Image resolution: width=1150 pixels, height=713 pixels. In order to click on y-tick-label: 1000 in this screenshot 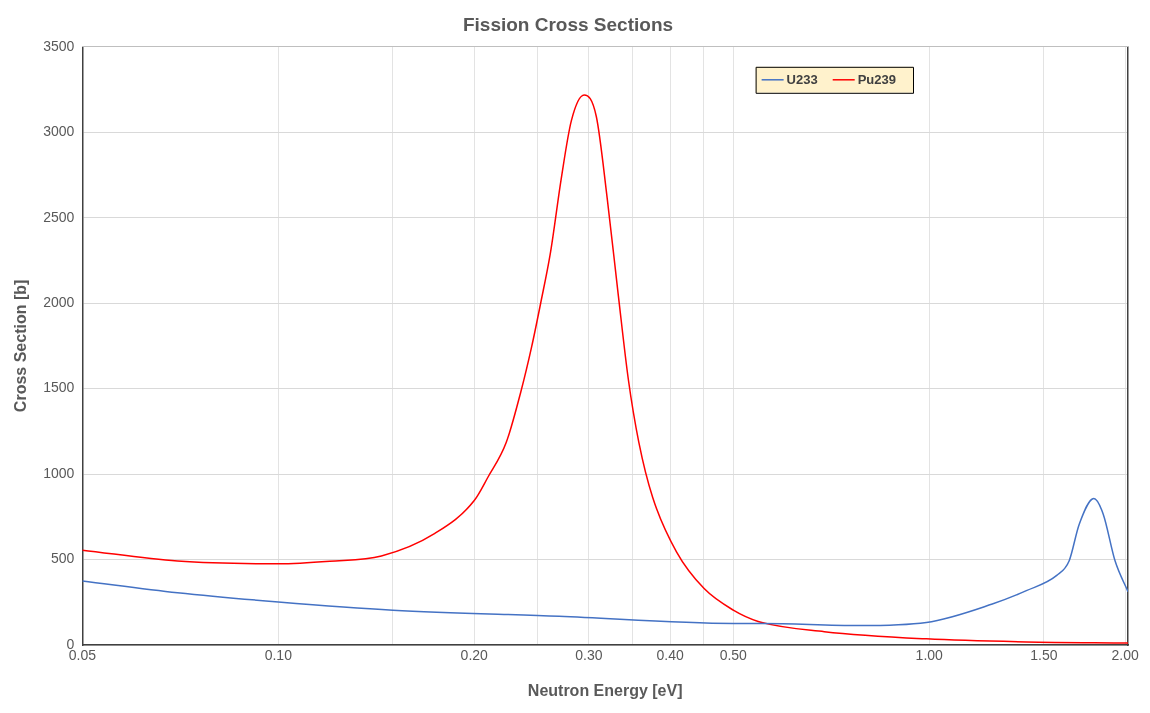, I will do `click(59, 472)`.